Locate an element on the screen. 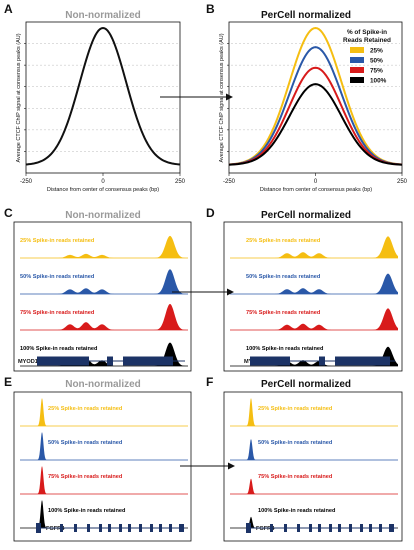  panel-a-xtick-label: 0 is located at coordinates (103, 182).